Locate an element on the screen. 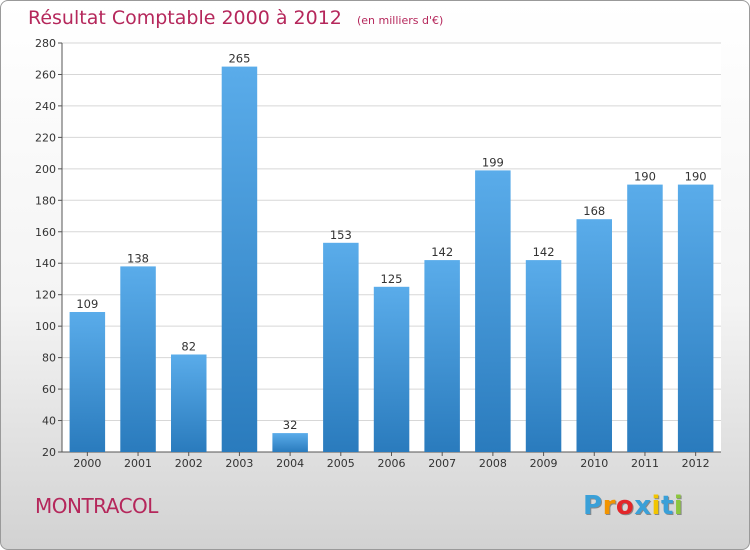 The width and height of the screenshot is (750, 550). bar-2006 is located at coordinates (391, 369).